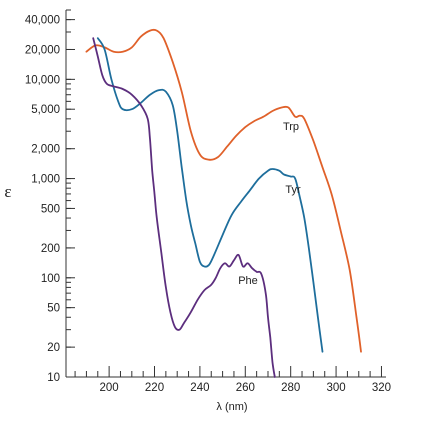 The width and height of the screenshot is (424, 421). Describe the element at coordinates (231, 407) in the screenshot. I see `x-axis-title: λ (nm)` at that location.